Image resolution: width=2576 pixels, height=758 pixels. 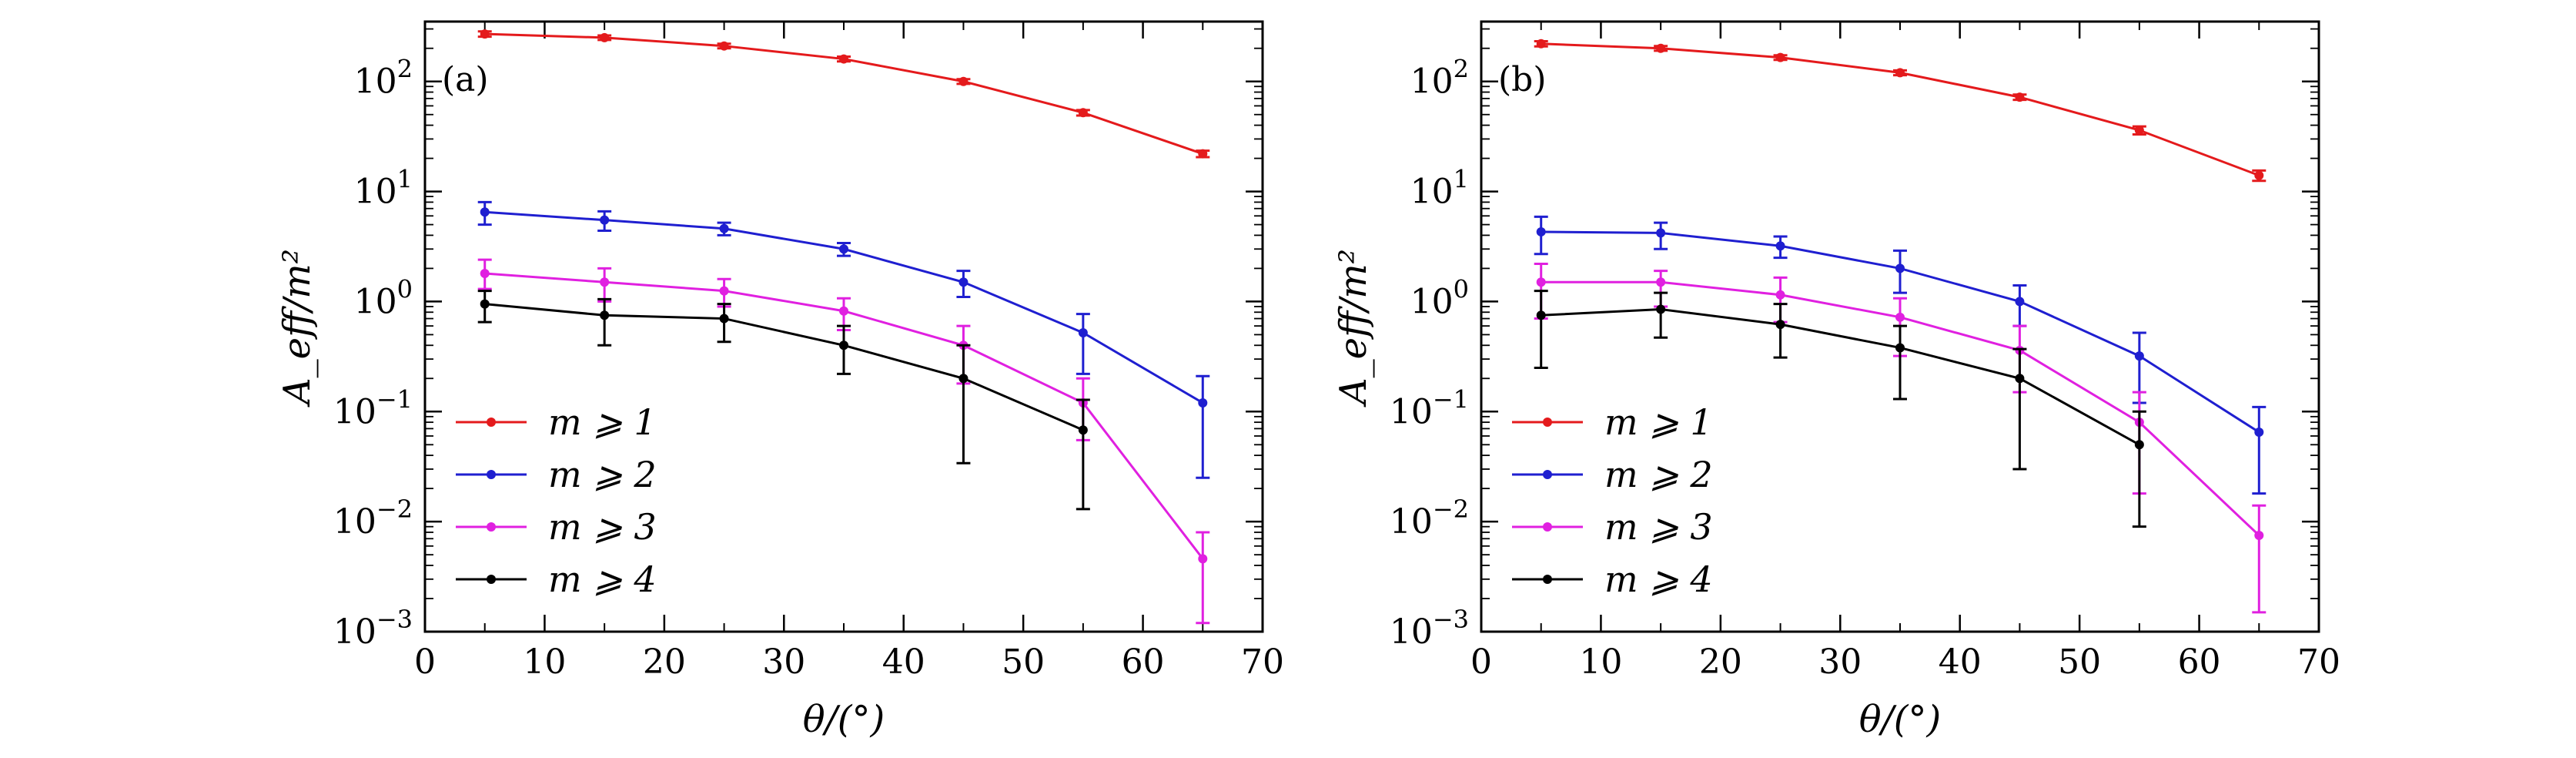 I want to click on y-tick-label: 10⁻², so click(x=373, y=519).